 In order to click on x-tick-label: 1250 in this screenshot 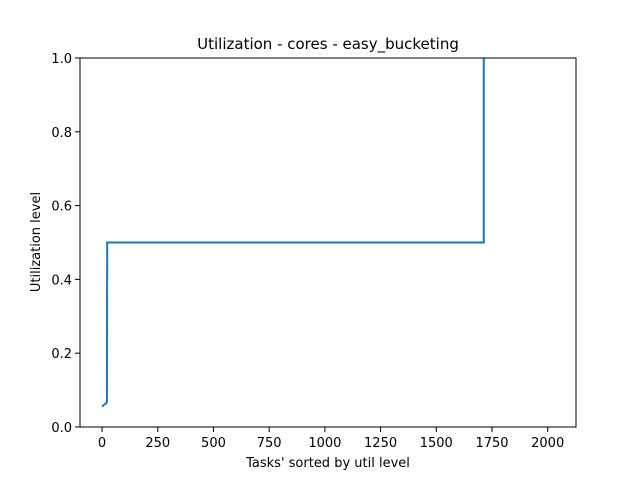, I will do `click(380, 443)`.